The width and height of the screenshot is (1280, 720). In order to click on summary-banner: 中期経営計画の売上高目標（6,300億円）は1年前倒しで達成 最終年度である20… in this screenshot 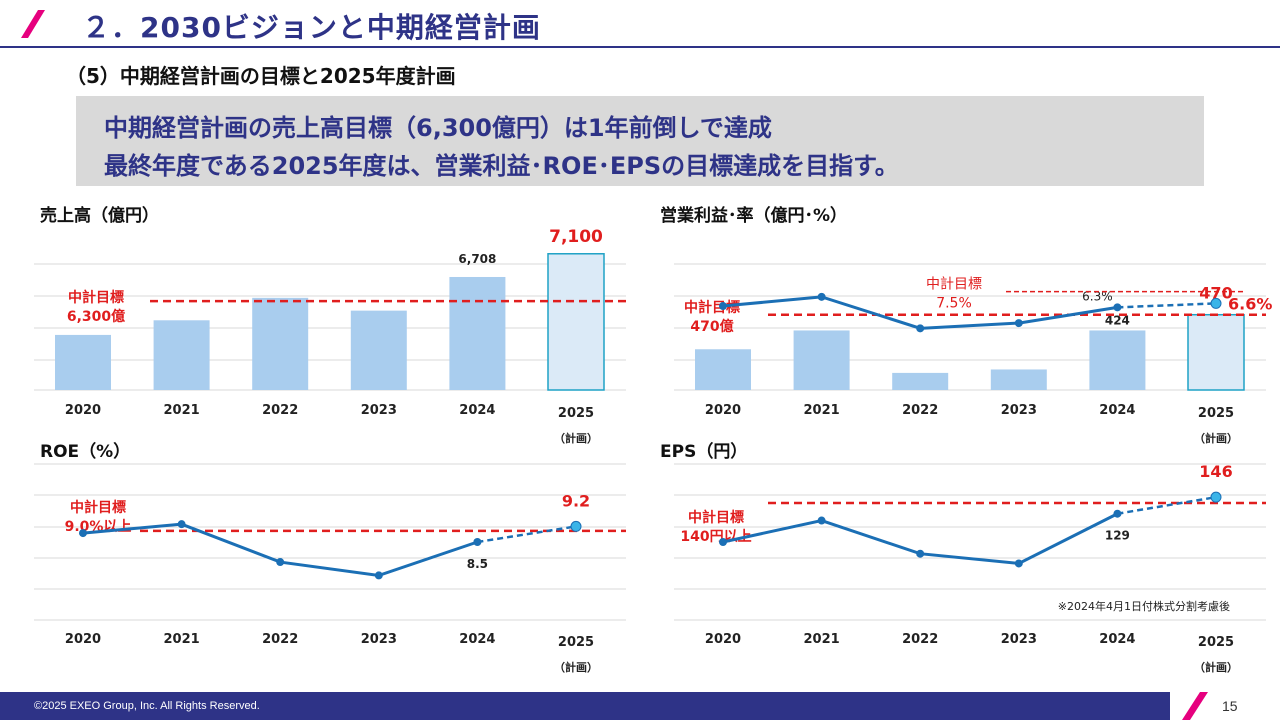, I will do `click(640, 141)`.